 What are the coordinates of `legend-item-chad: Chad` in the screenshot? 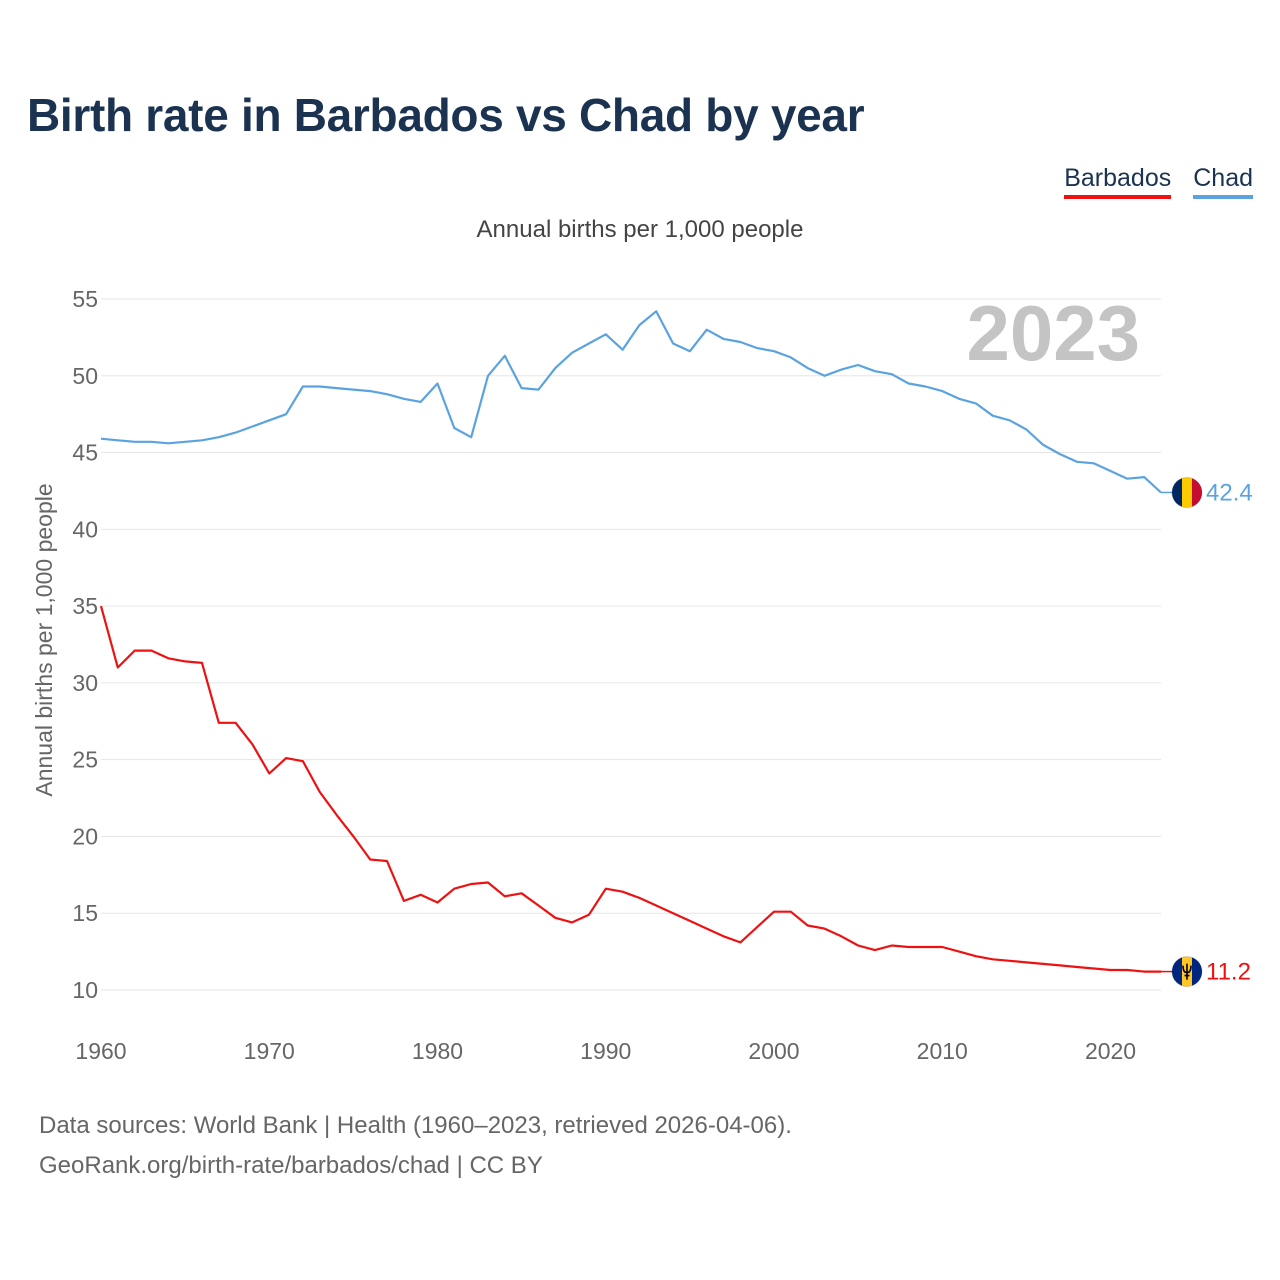 It's located at (1223, 181).